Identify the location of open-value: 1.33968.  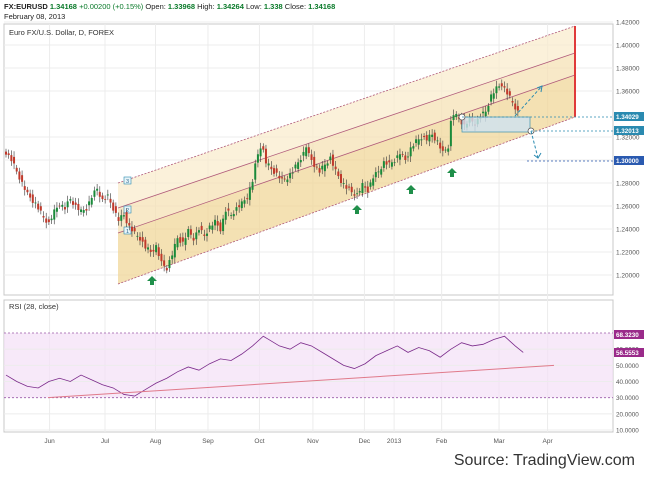
(181, 6).